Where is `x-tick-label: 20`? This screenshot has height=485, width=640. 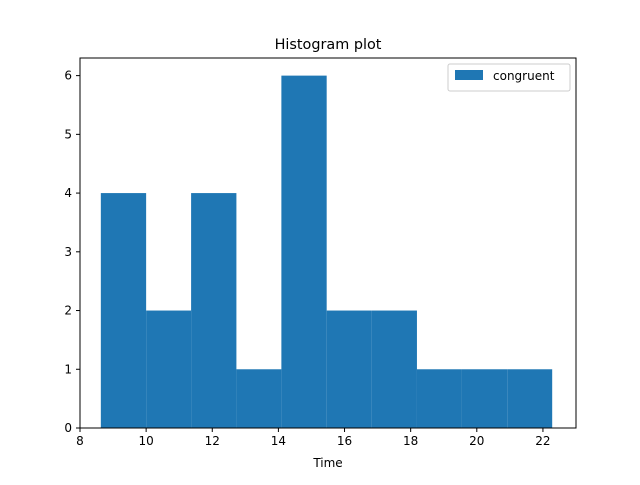 x-tick-label: 20 is located at coordinates (476, 441).